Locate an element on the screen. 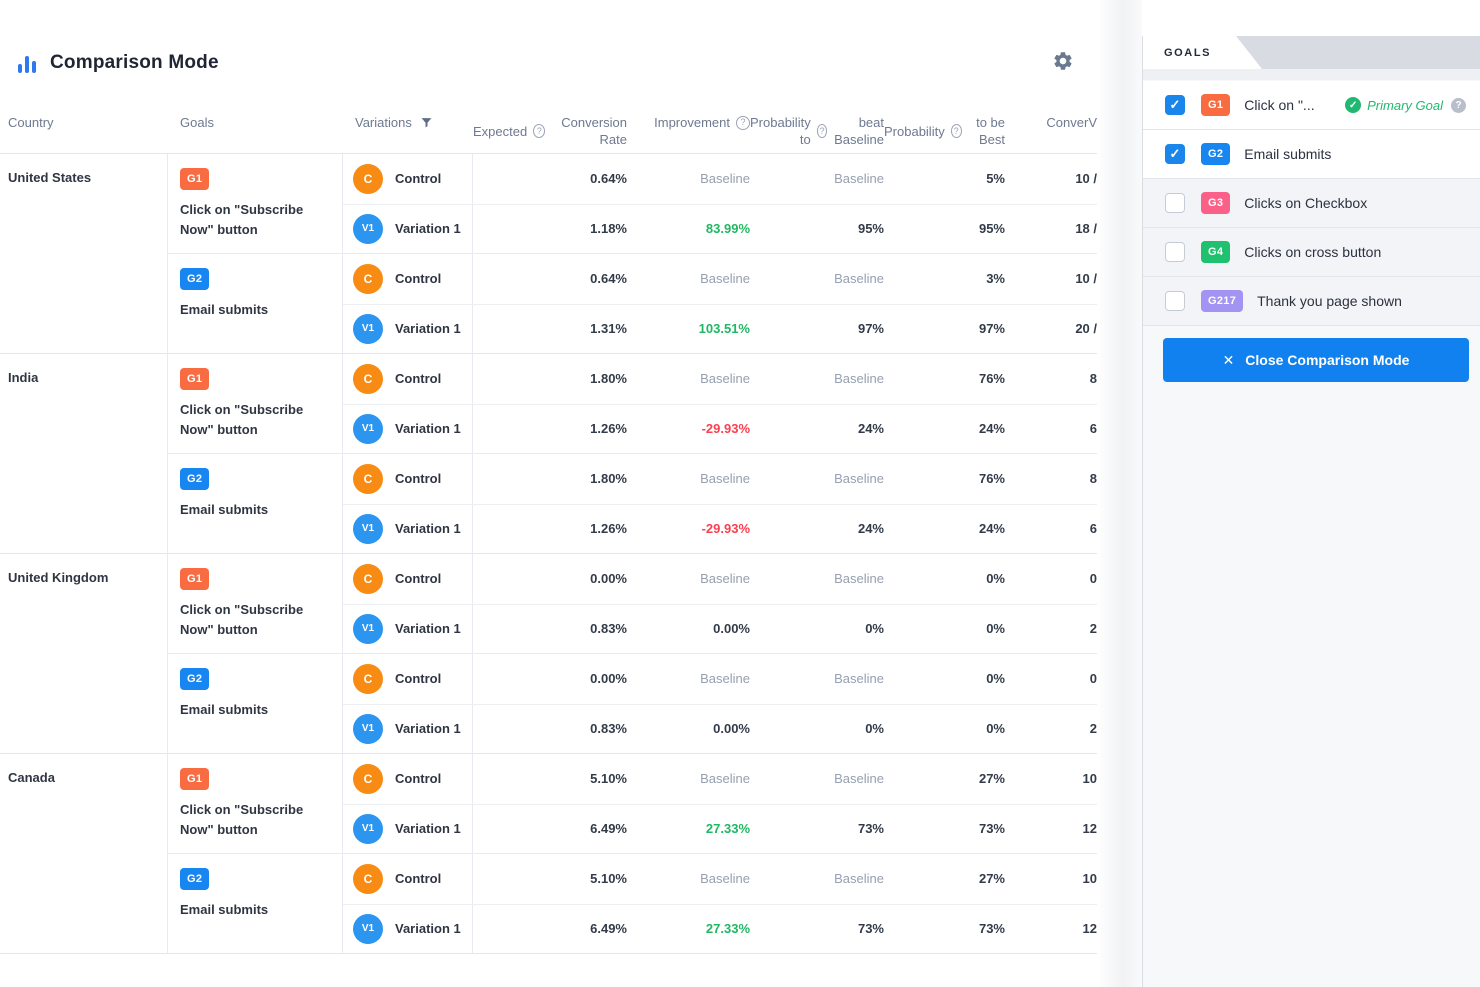  conversions-visitors-value: 18 / is located at coordinates (1086, 229).